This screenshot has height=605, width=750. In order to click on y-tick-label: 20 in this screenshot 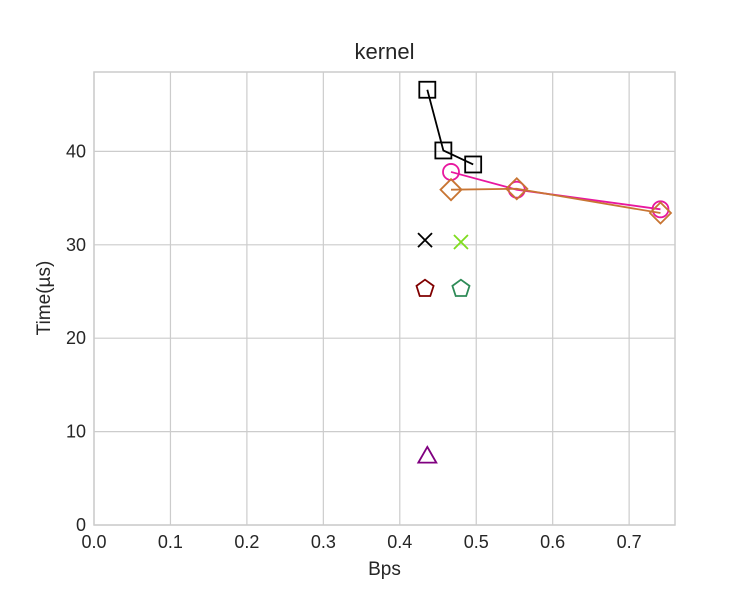, I will do `click(76, 338)`.